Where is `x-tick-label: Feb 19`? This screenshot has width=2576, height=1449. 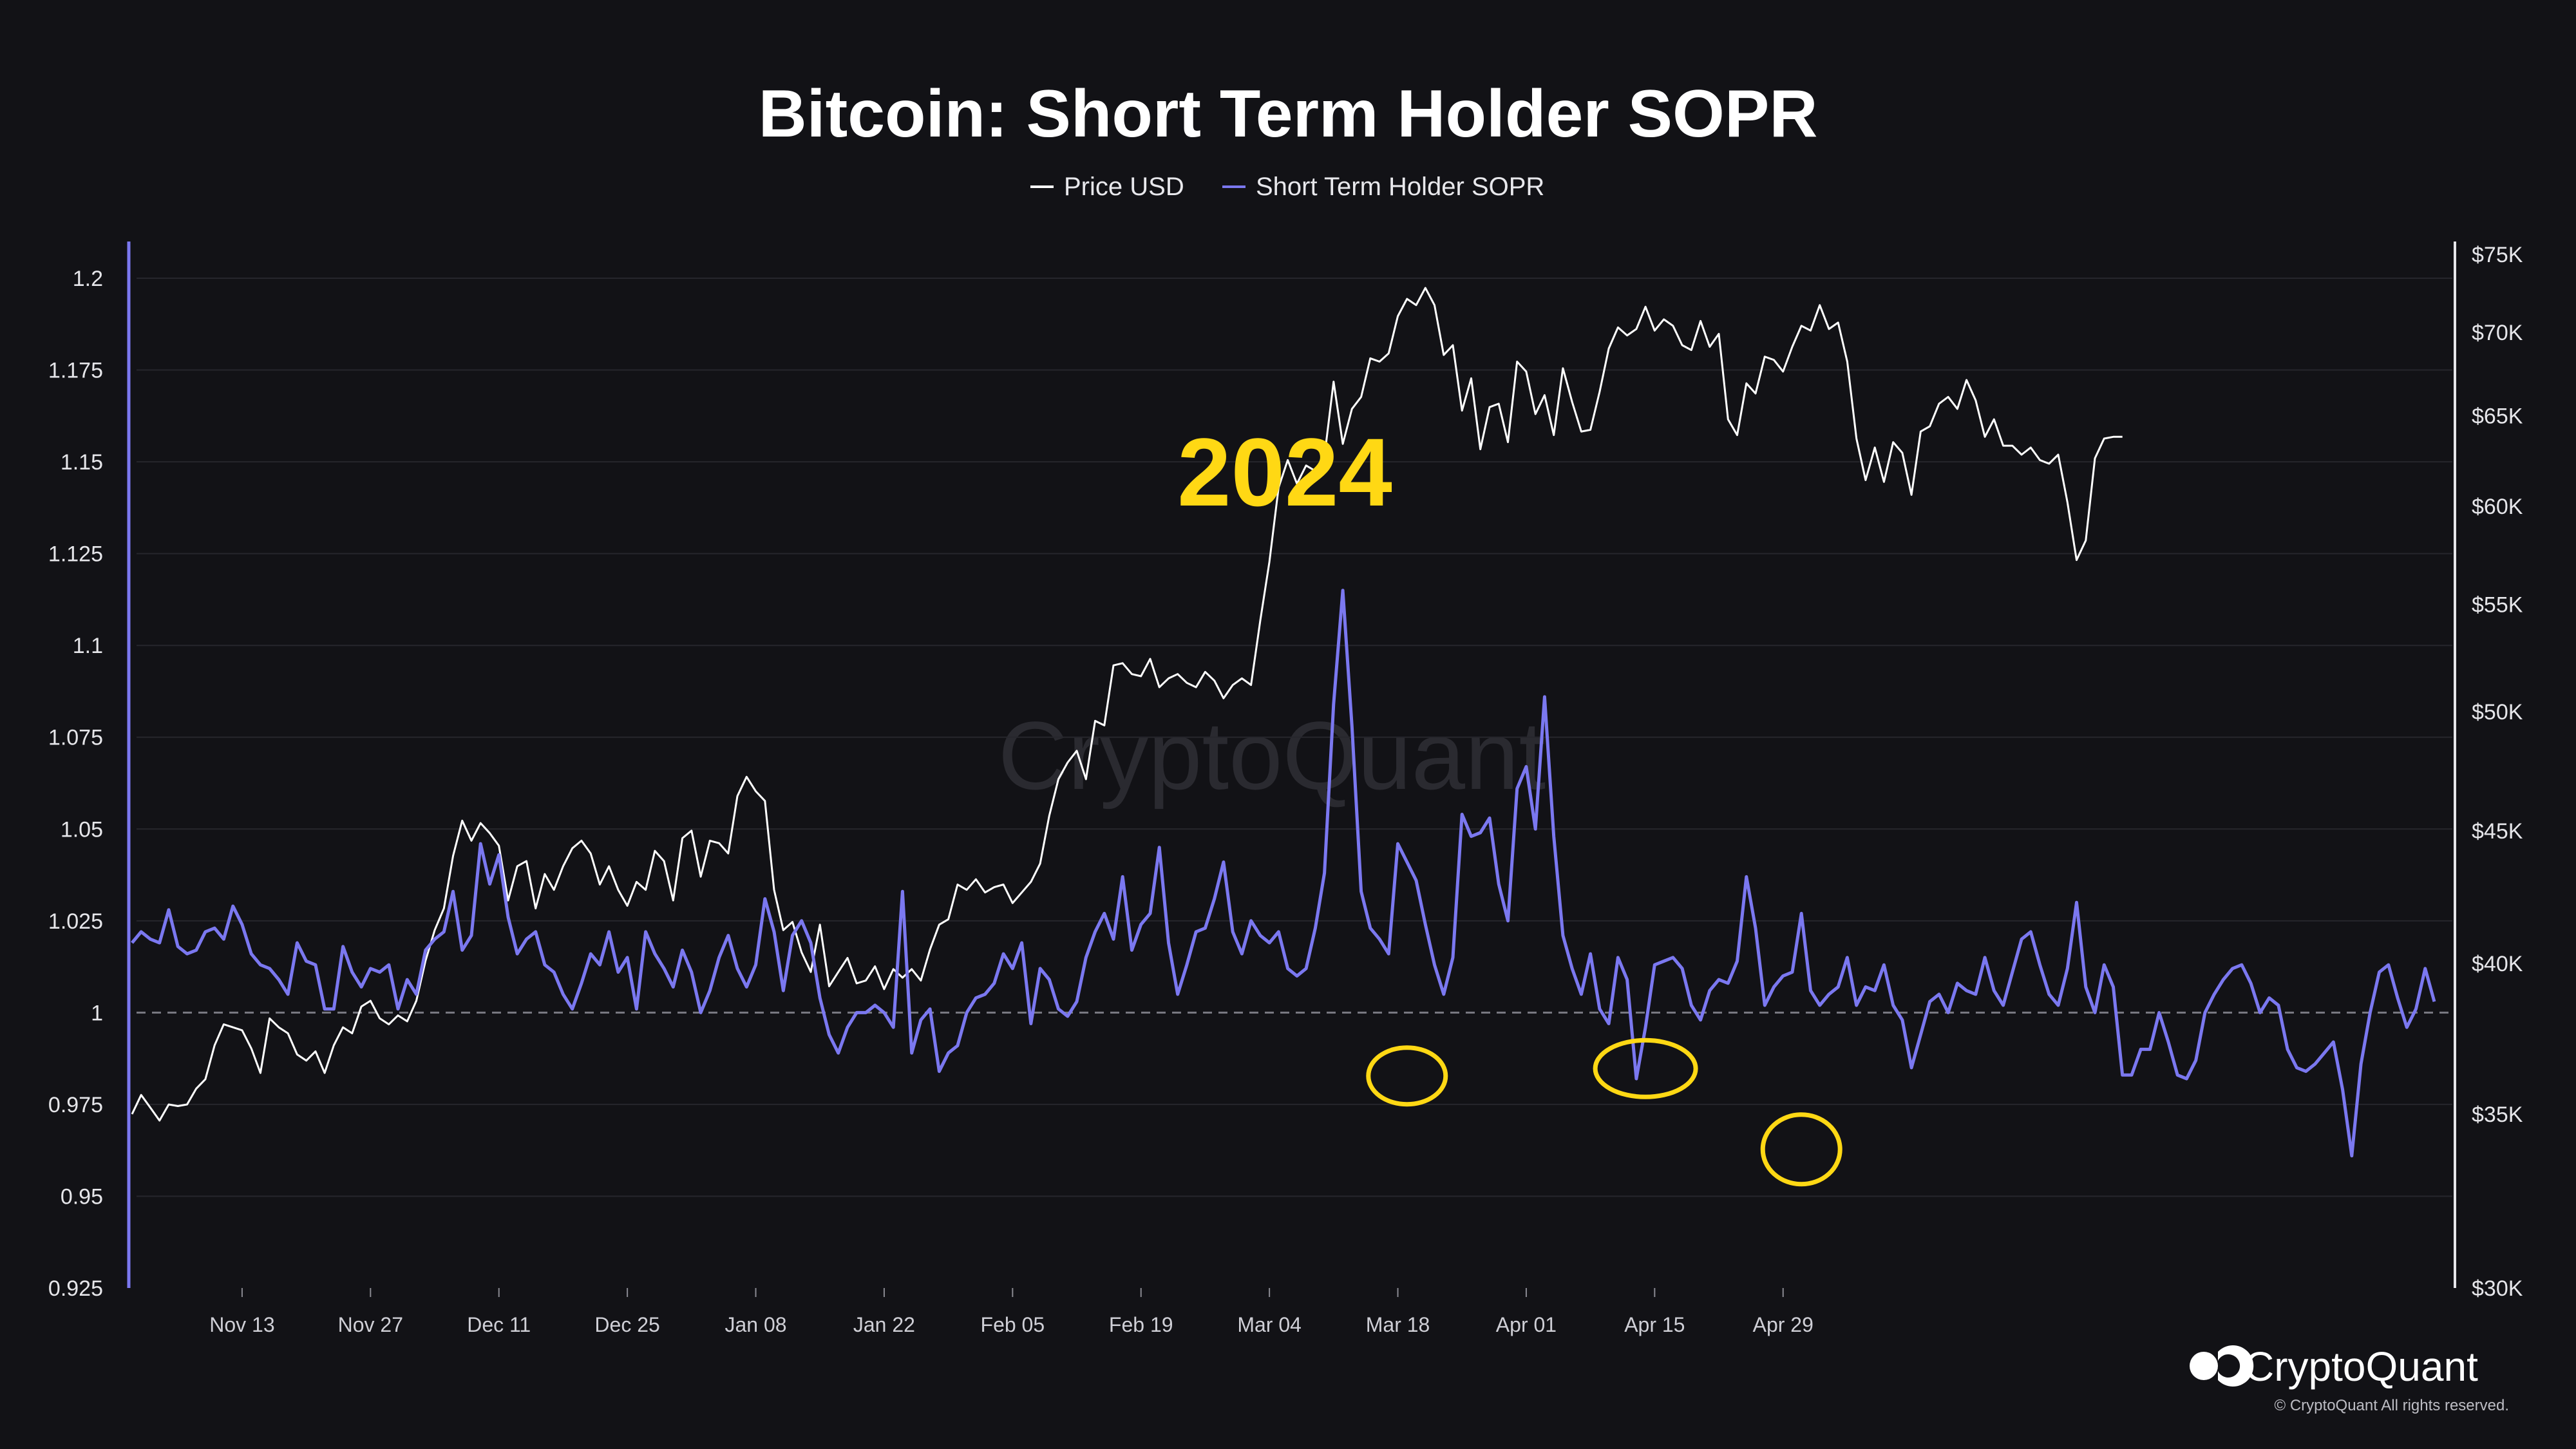
x-tick-label: Feb 19 is located at coordinates (1141, 1324).